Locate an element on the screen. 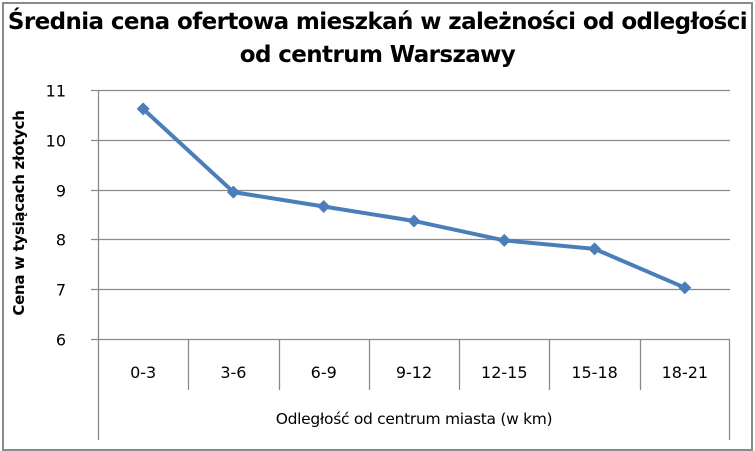 Image resolution: width=755 pixels, height=451 pixels. x-category-label: 18-21 is located at coordinates (685, 372).